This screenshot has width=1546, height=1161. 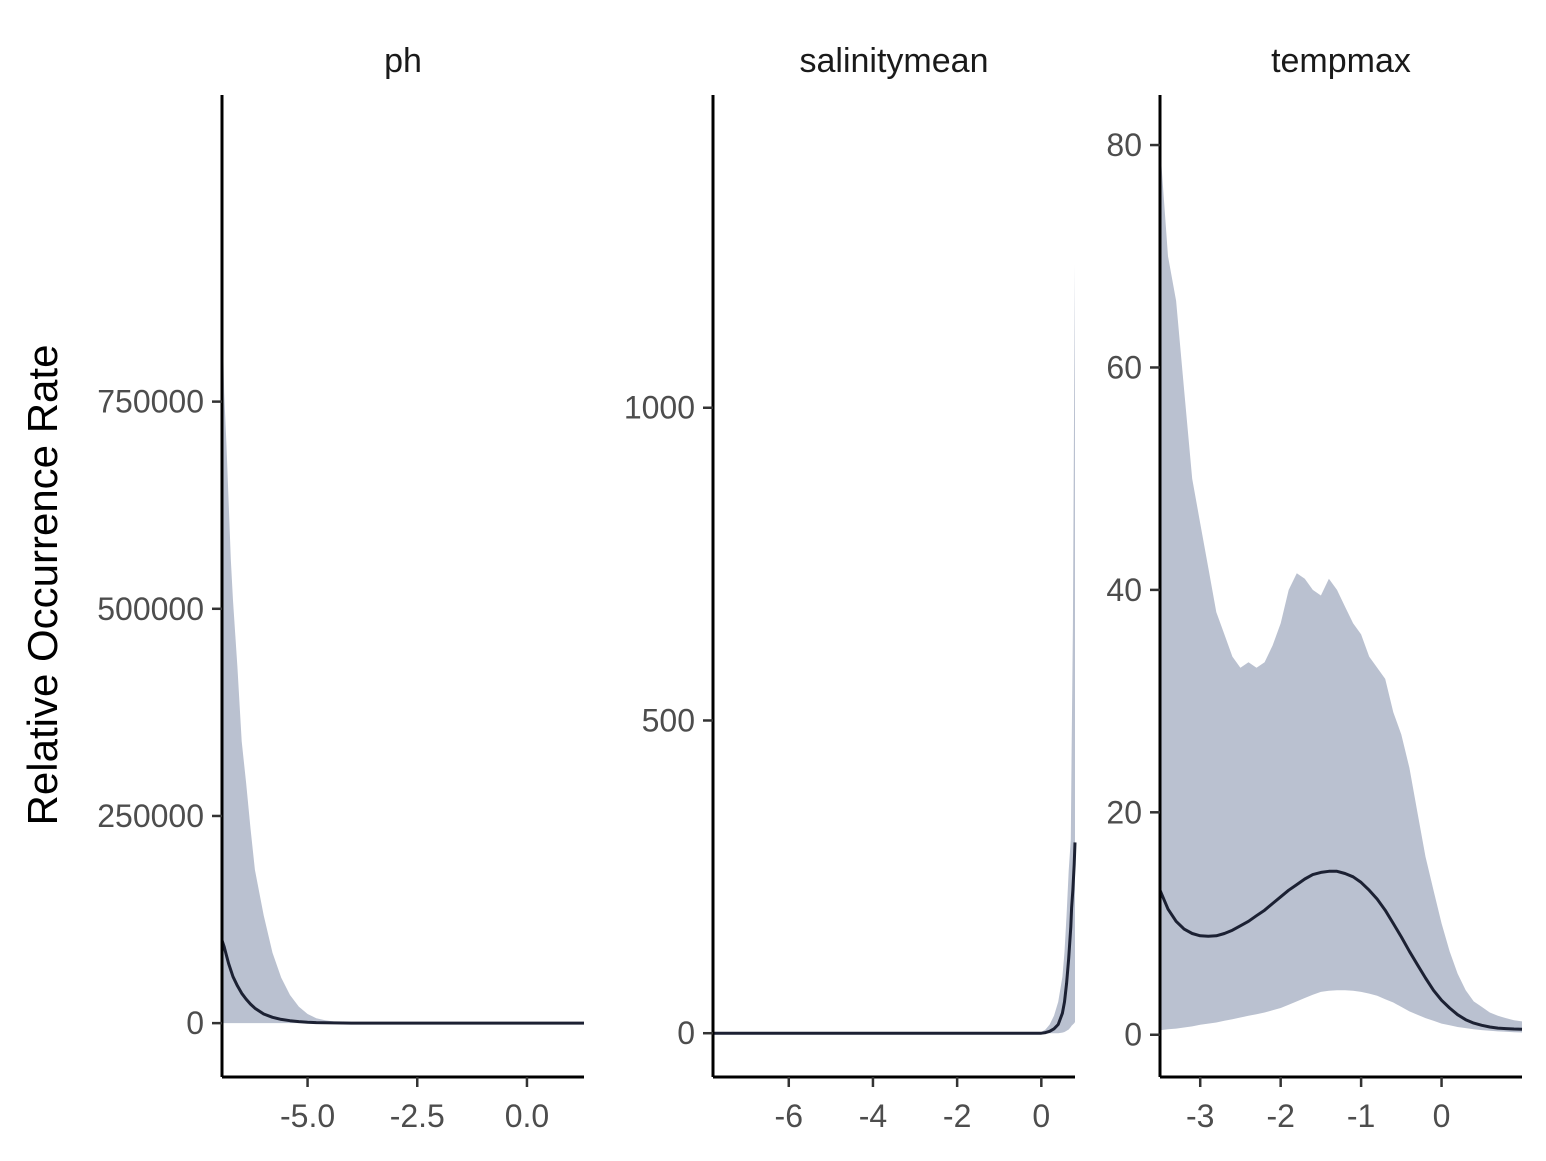 What do you see at coordinates (789, 1116) in the screenshot?
I see `x-tick-label: -6` at bounding box center [789, 1116].